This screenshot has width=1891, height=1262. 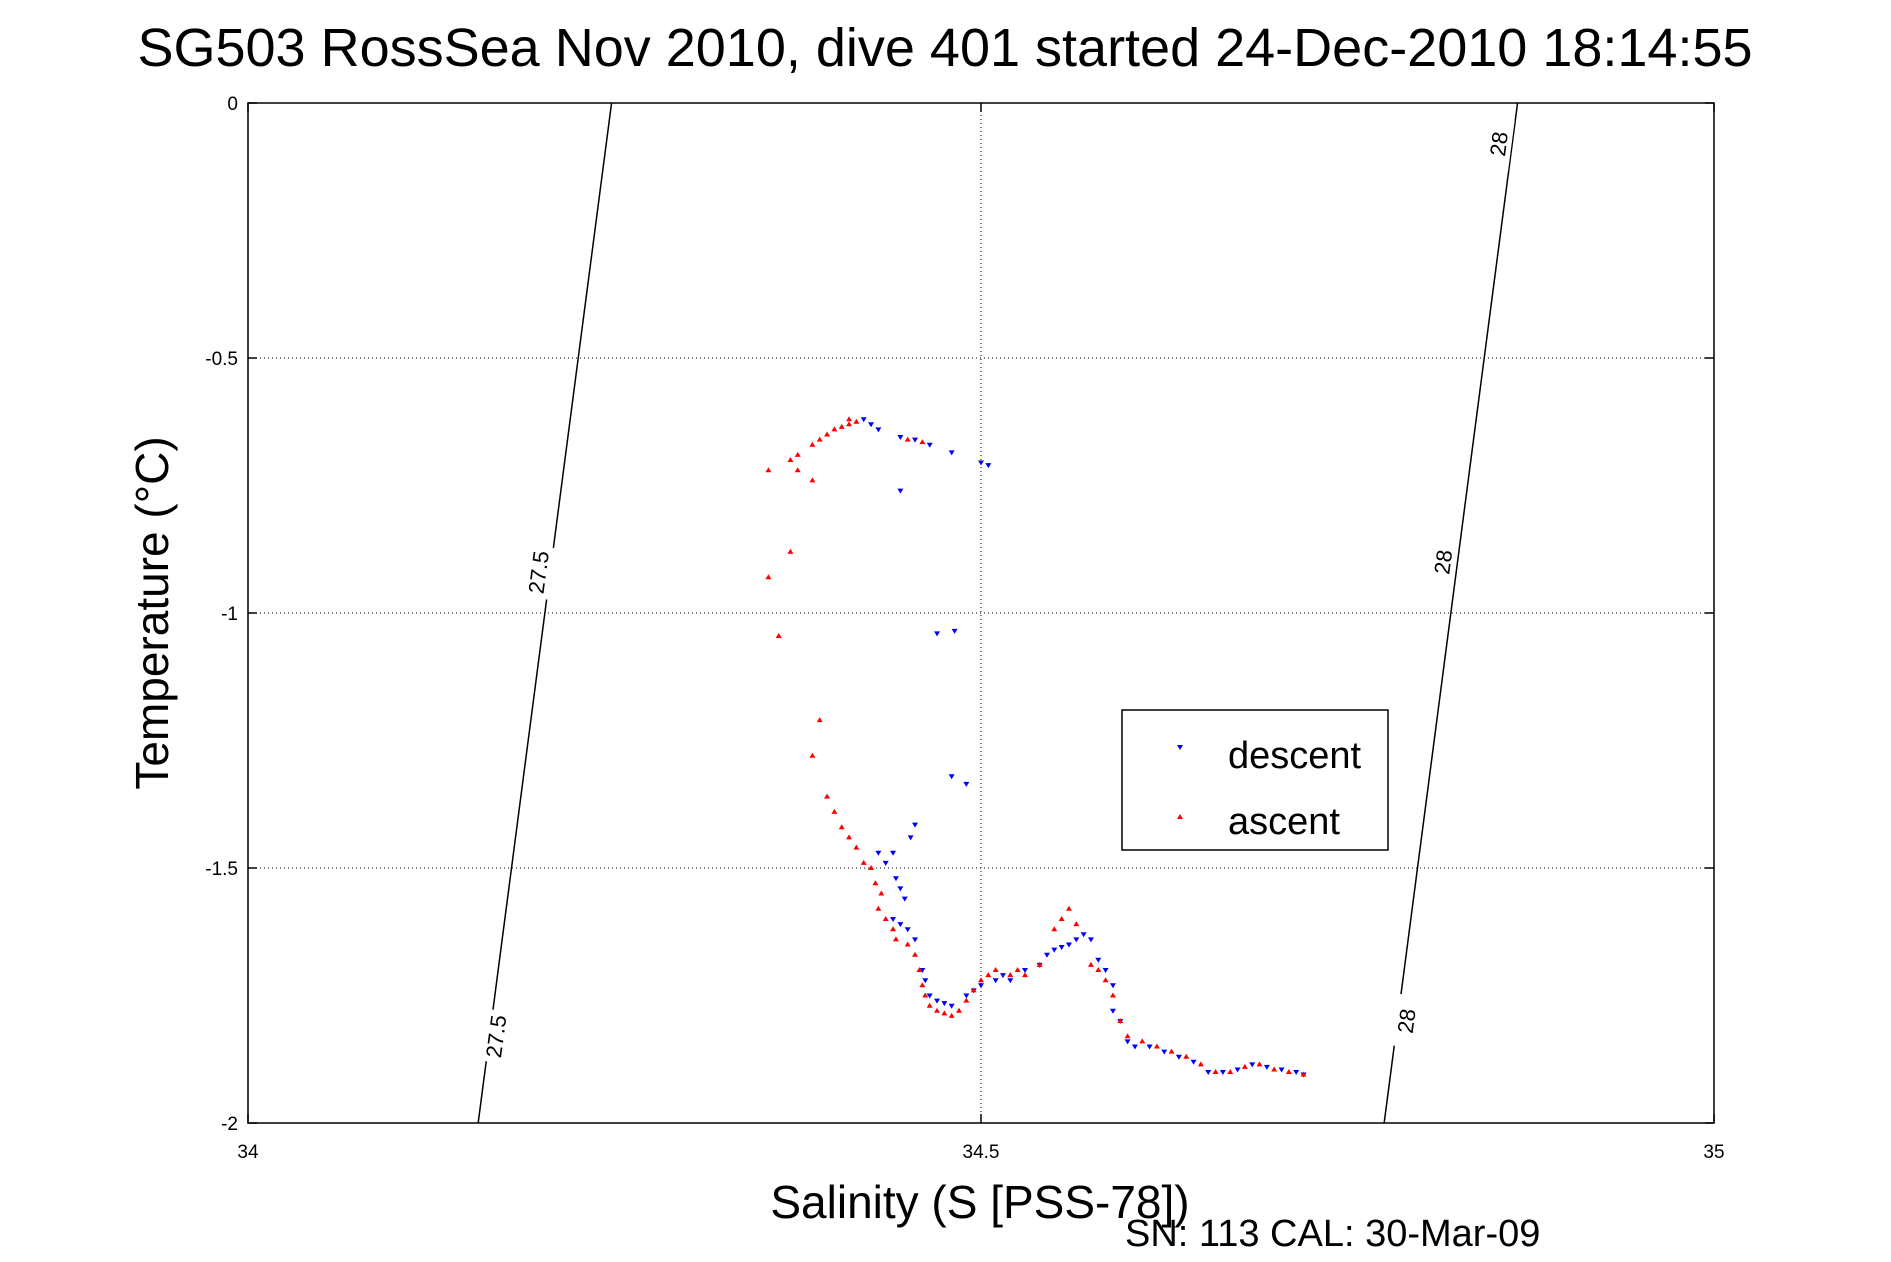 What do you see at coordinates (979, 1202) in the screenshot?
I see `x-axis-label: Salinity (S [PSS-78])` at bounding box center [979, 1202].